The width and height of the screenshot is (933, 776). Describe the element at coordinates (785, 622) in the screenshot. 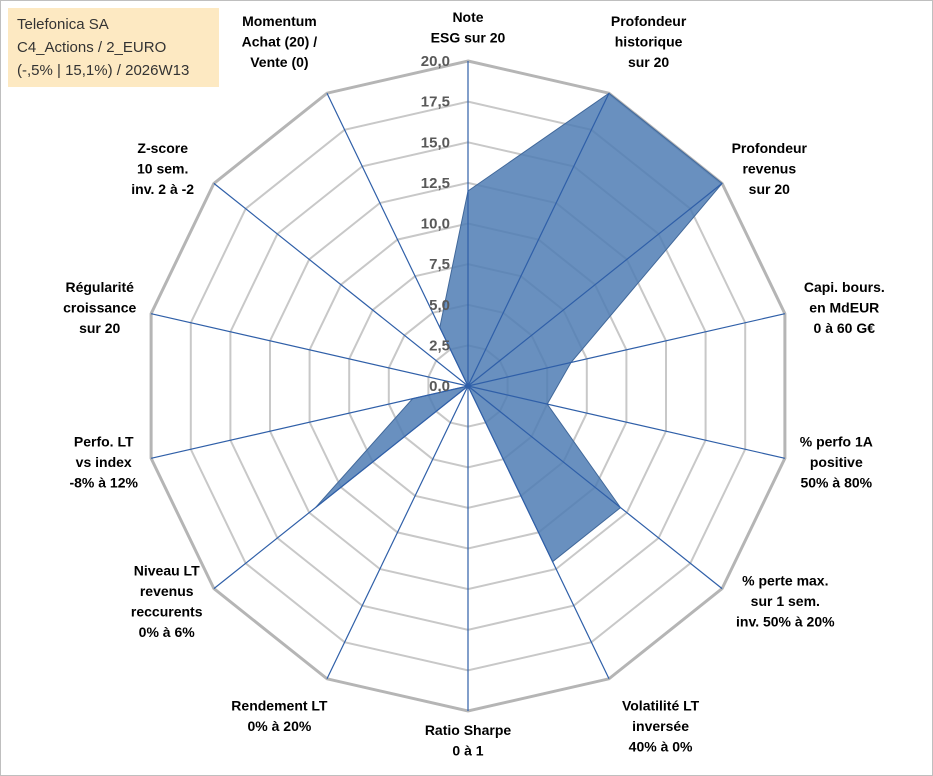

I see `axis-label-line: inv. 50% à 20%` at that location.